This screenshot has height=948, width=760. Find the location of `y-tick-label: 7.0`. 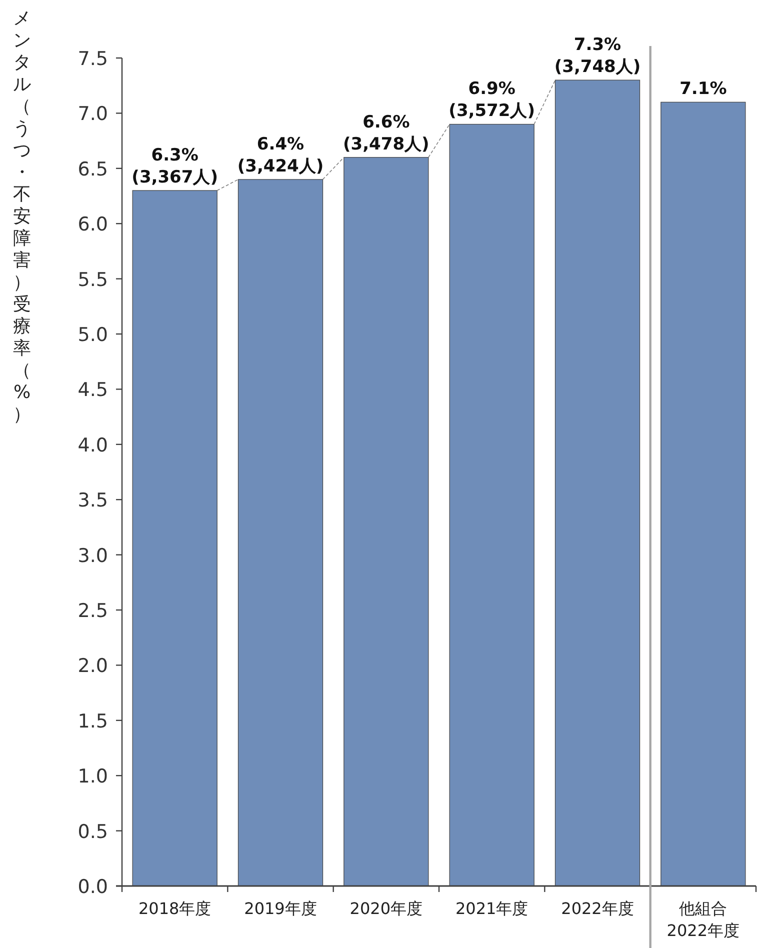

y-tick-label: 7.0 is located at coordinates (93, 114).